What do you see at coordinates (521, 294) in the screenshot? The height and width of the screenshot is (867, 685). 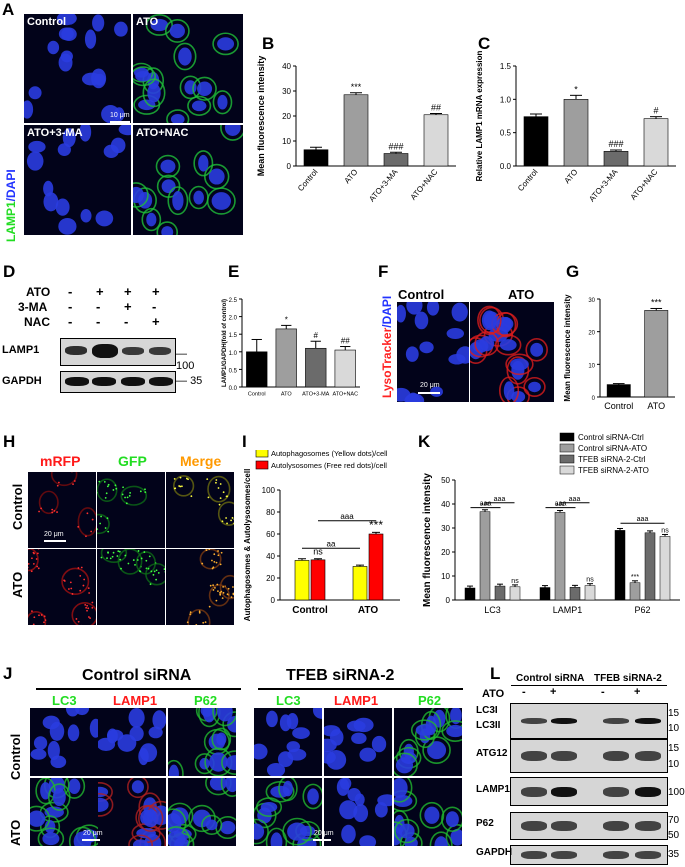 I see `title-ato: ATO` at bounding box center [521, 294].